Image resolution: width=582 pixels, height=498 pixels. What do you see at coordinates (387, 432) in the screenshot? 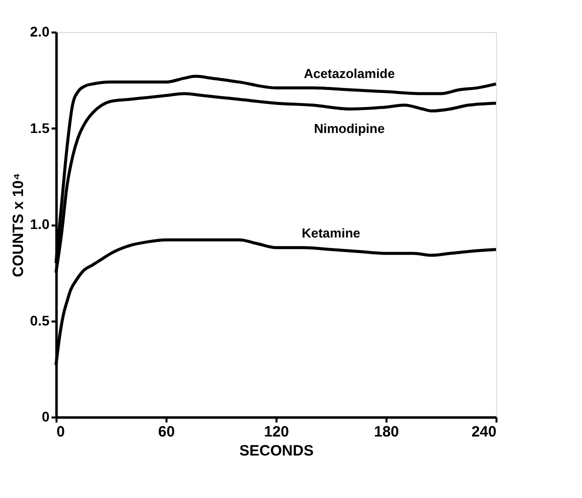
I see `x-tick-label: 180` at bounding box center [387, 432].